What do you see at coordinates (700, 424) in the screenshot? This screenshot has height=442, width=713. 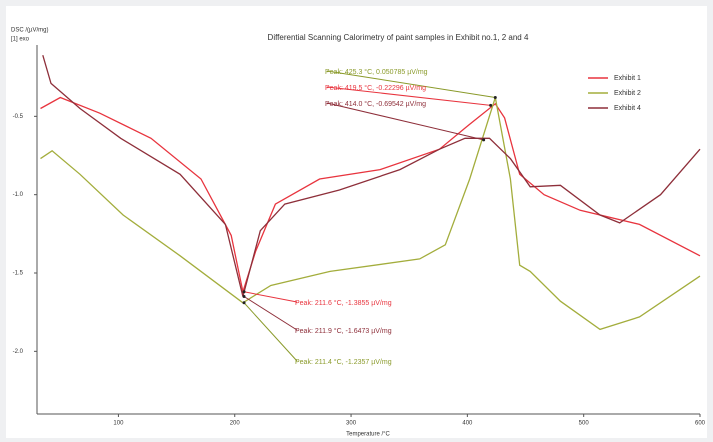 I see `x-tick-label: 600` at bounding box center [700, 424].